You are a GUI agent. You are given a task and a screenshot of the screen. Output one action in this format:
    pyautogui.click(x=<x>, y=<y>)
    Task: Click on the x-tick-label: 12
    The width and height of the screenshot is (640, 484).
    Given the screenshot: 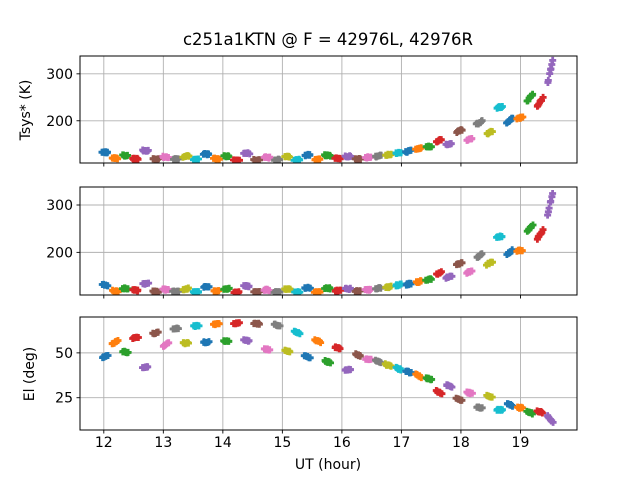 What is the action you would take?
    pyautogui.click(x=104, y=443)
    